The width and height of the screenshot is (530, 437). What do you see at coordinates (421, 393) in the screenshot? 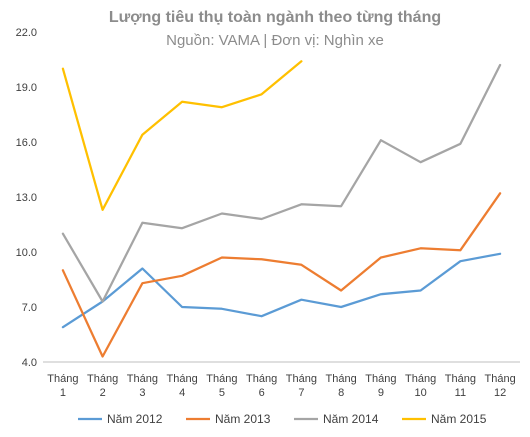
I see `x-tick-label: 10` at bounding box center [421, 393].